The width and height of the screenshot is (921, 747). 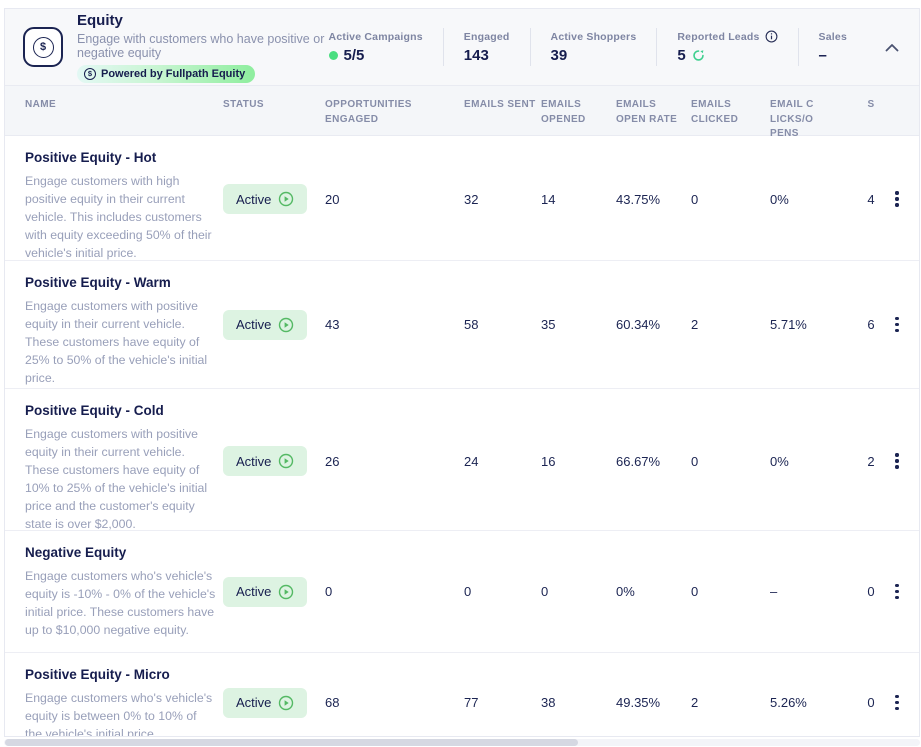 What do you see at coordinates (681, 55) in the screenshot?
I see `stat-value: 5` at bounding box center [681, 55].